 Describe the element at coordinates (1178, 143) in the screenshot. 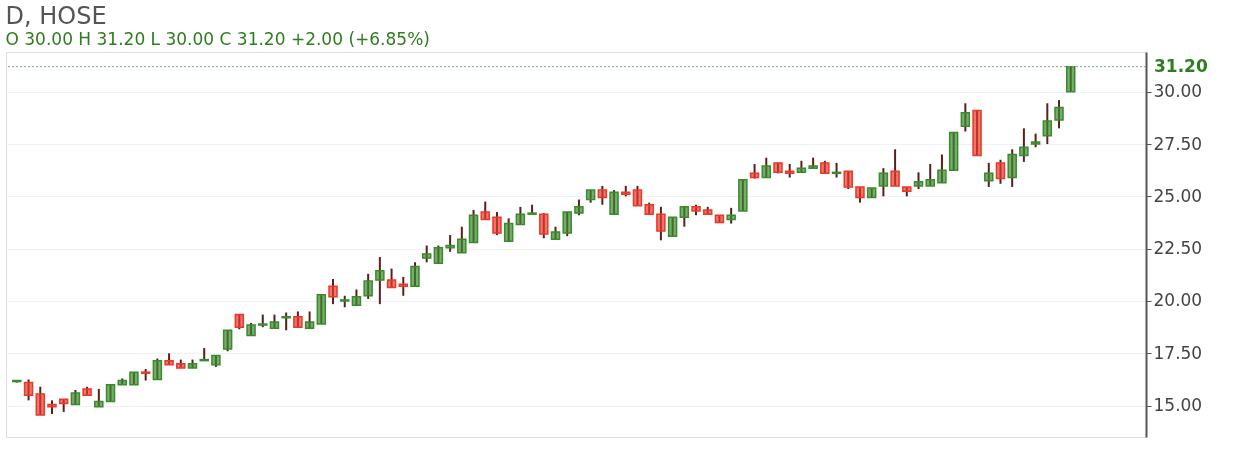

I see `y-tick-label: 27.50` at that location.